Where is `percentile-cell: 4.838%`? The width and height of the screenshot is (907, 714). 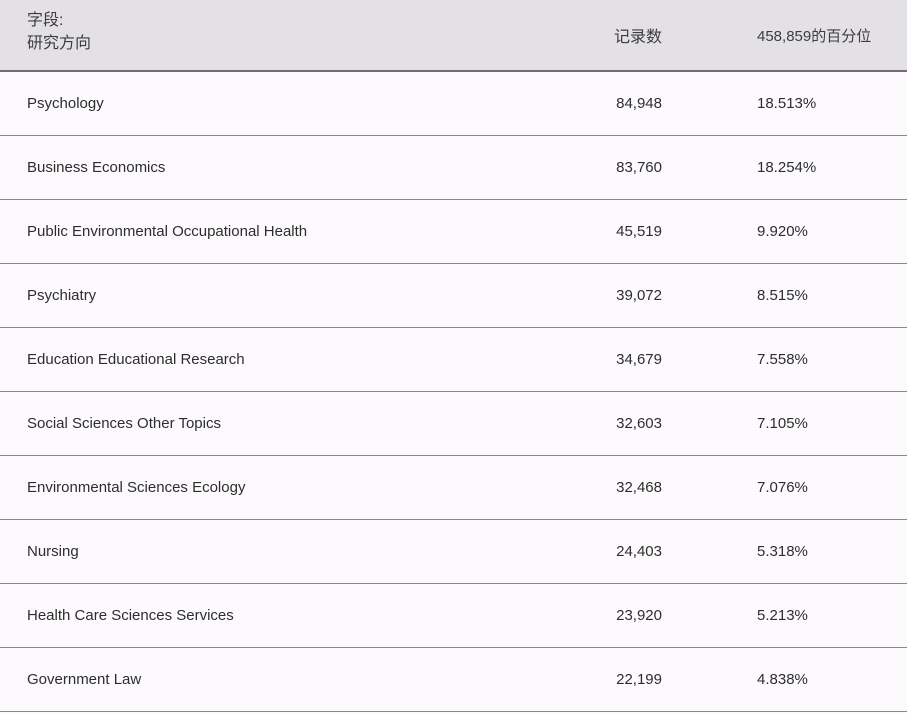 percentile-cell: 4.838% is located at coordinates (784, 679).